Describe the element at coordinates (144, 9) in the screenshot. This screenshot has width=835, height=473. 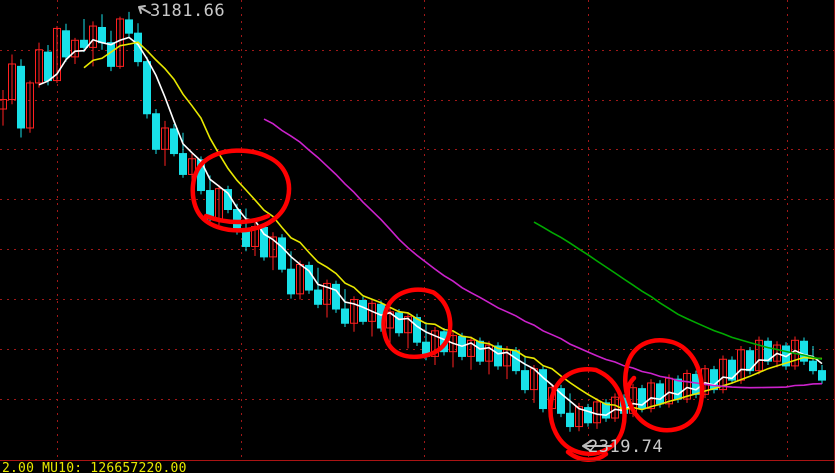
I see `high-arrow` at that location.